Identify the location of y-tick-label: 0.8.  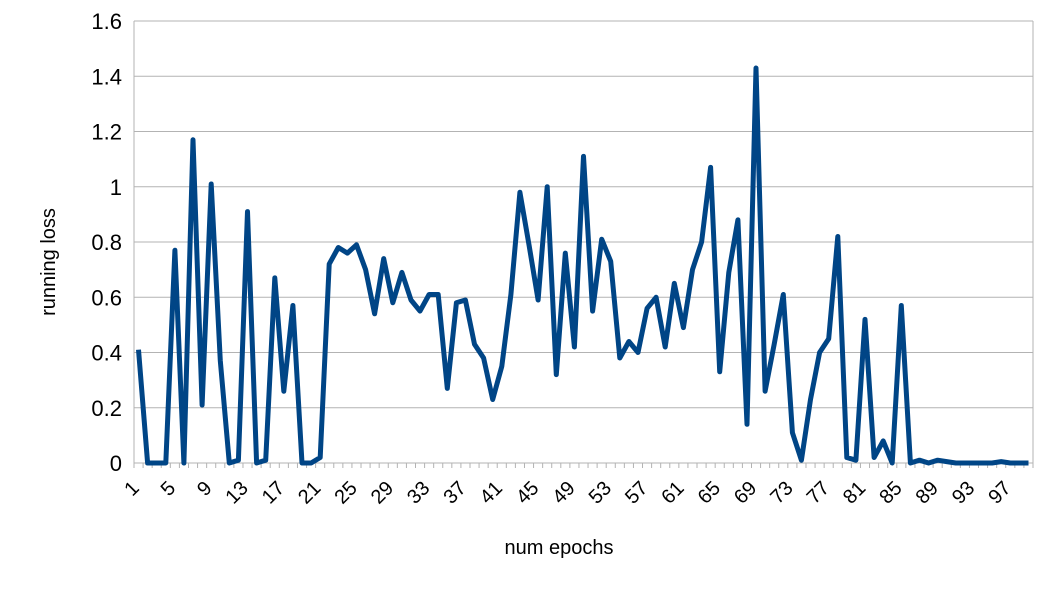
(106, 242).